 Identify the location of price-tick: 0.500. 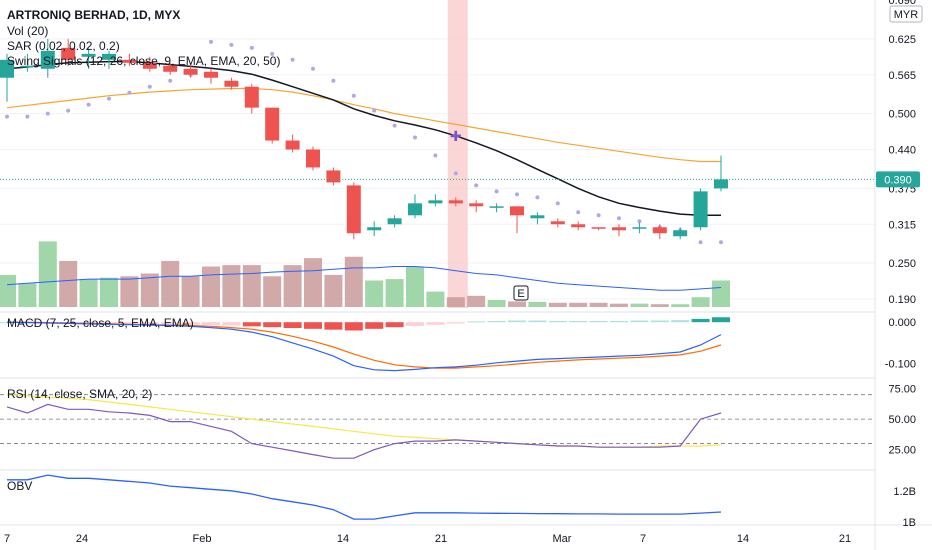
(902, 115).